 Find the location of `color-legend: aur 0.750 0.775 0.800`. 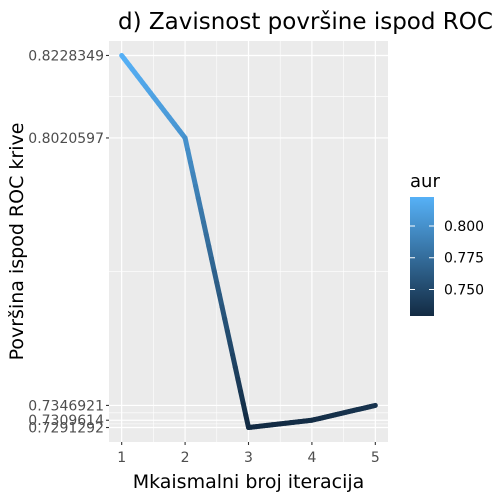

color-legend: aur 0.750 0.775 0.800 is located at coordinates (447, 243).